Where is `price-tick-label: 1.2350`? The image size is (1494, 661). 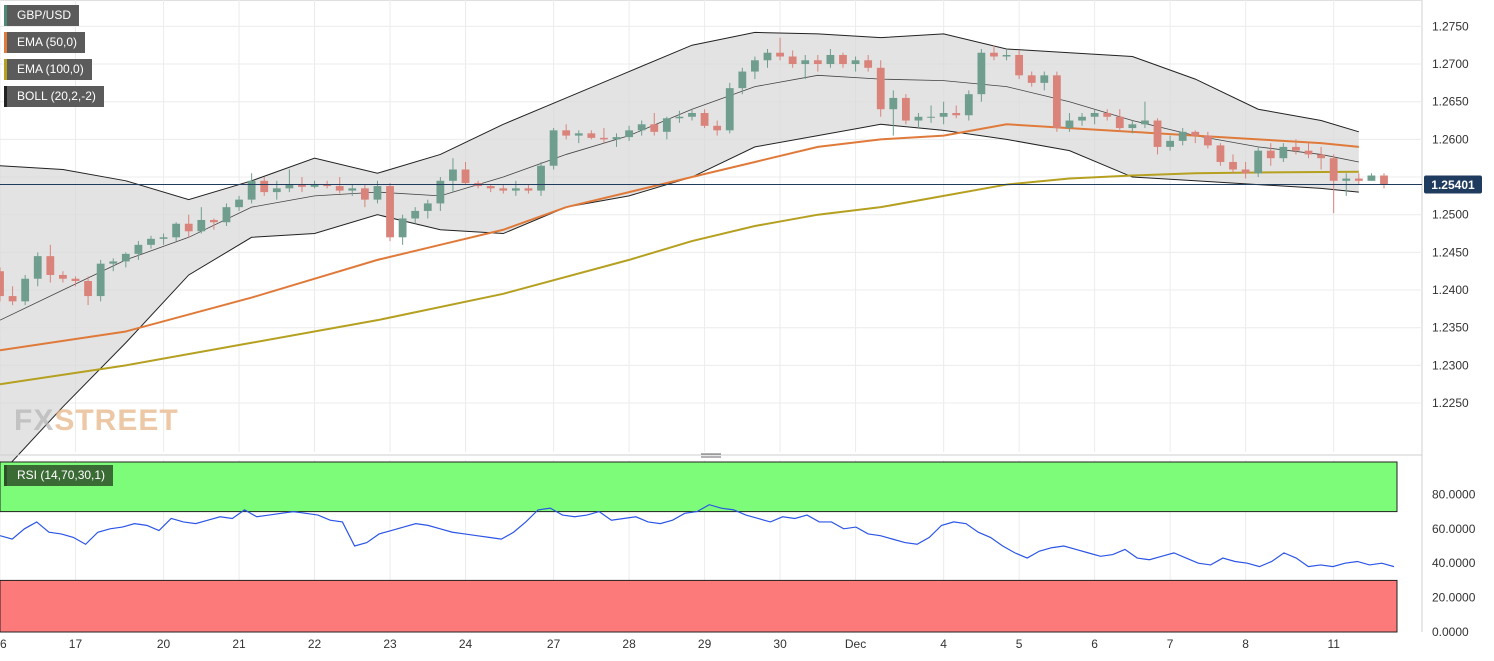
price-tick-label: 1.2350 is located at coordinates (1450, 328).